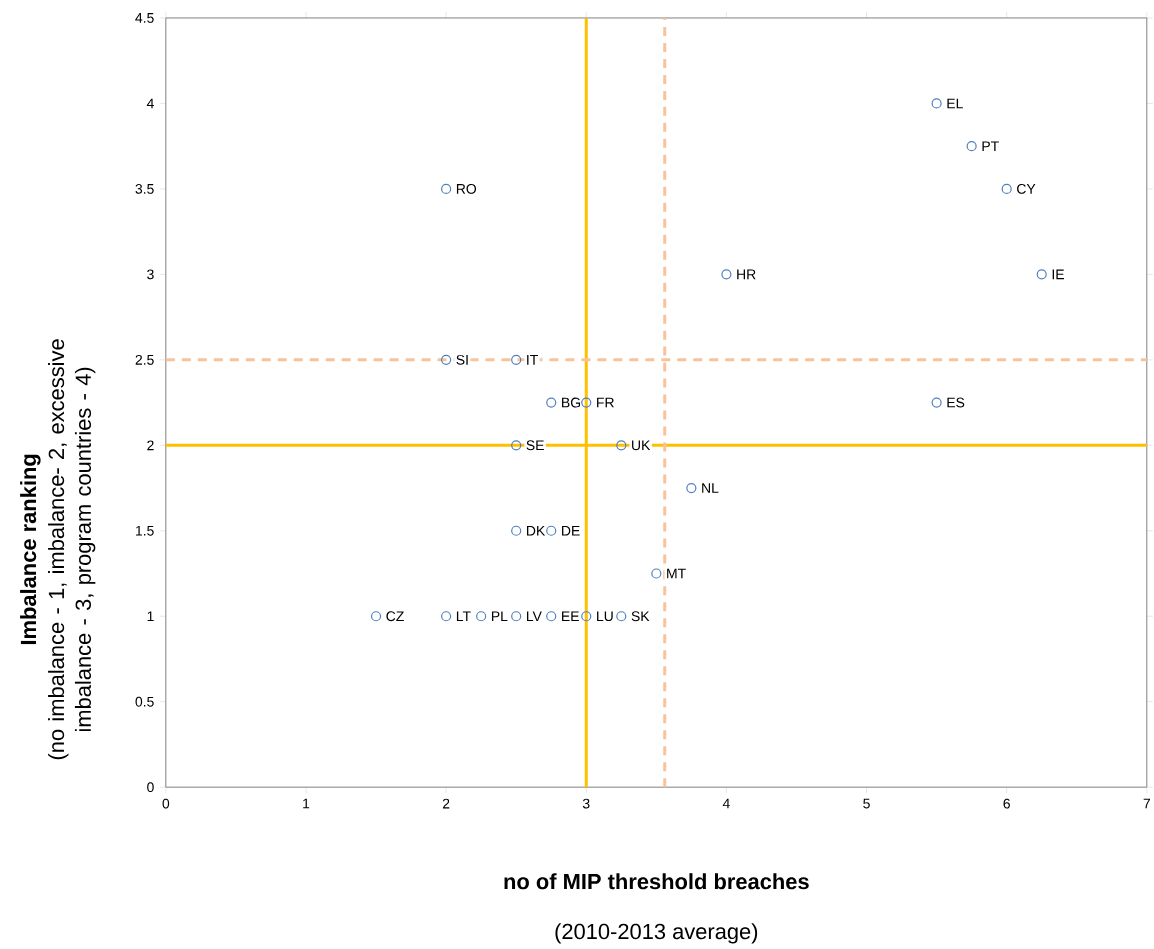 The height and width of the screenshot is (949, 1154). What do you see at coordinates (145, 530) in the screenshot?
I see `y-tick-label: 1.5` at bounding box center [145, 530].